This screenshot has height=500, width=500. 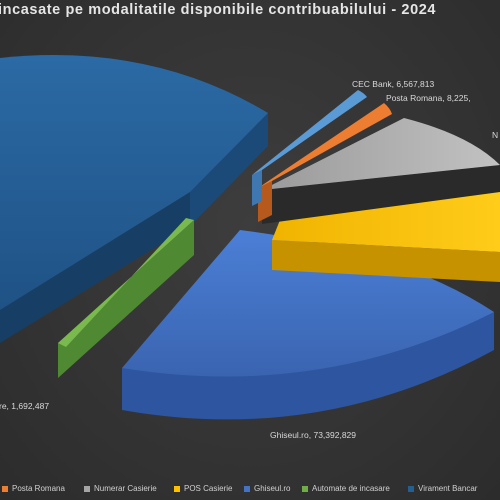 What do you see at coordinates (208, 488) in the screenshot?
I see `legend-label: POS Casierie` at bounding box center [208, 488].